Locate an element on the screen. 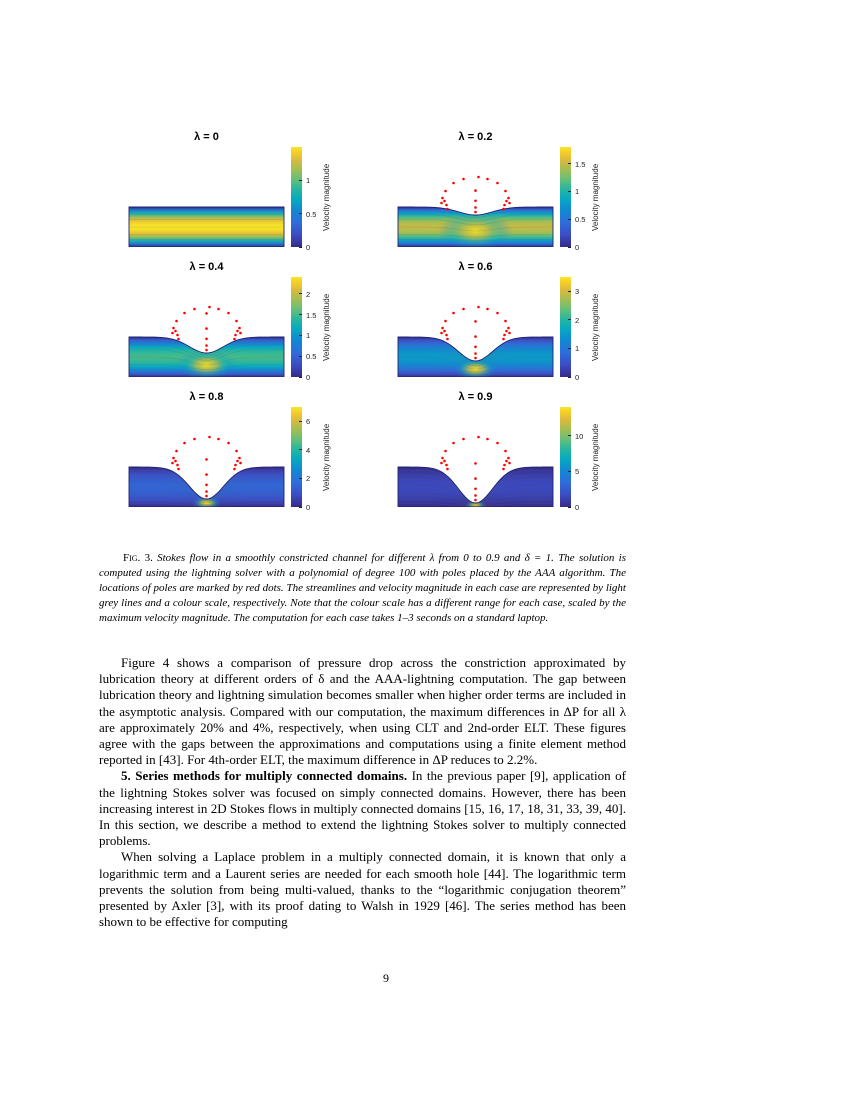  flow-panel-lambda-0.6: λ = 0.6 0 1 2 3 Velocity magnitude is located at coordinates (513, 324).